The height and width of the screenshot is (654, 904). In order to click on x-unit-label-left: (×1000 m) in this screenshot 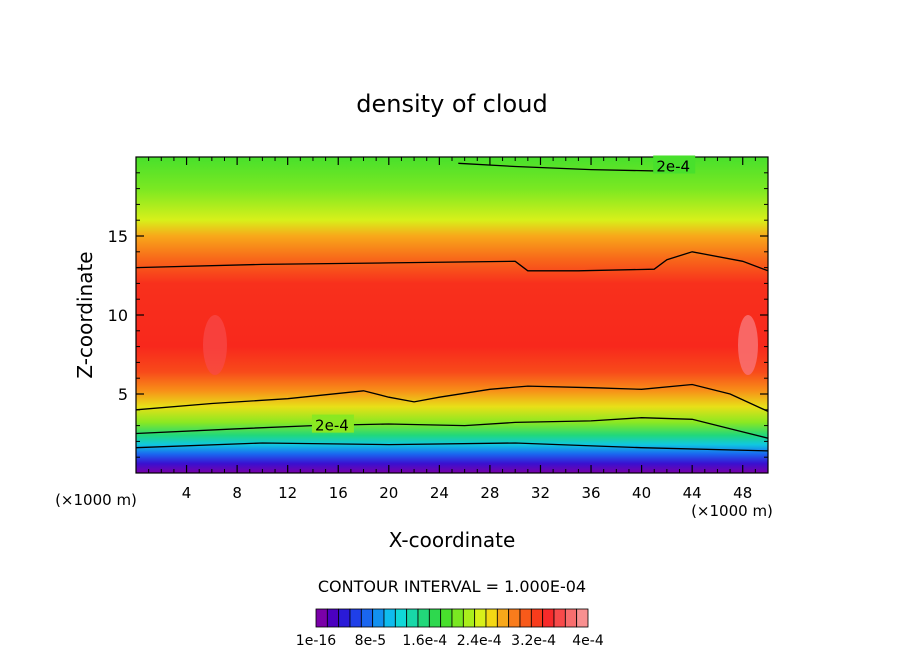, I will do `click(96, 500)`.